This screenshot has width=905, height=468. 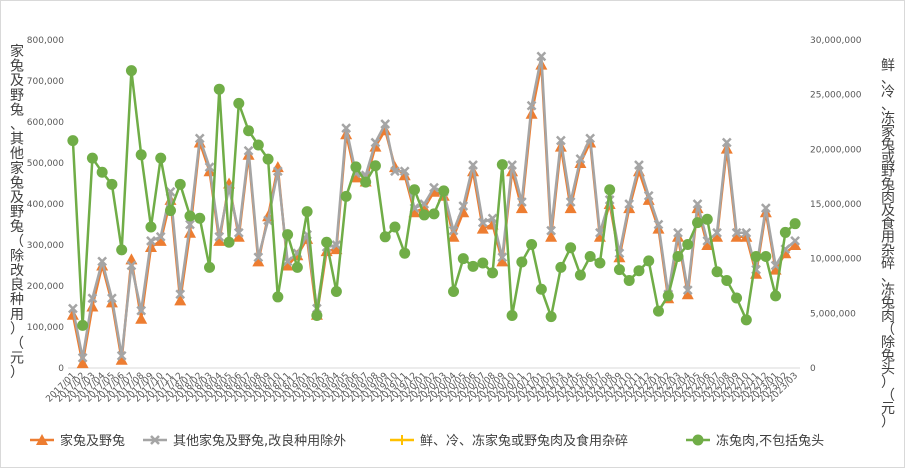 What do you see at coordinates (888, 409) in the screenshot?
I see `axis-title-char: 元` at bounding box center [888, 409].